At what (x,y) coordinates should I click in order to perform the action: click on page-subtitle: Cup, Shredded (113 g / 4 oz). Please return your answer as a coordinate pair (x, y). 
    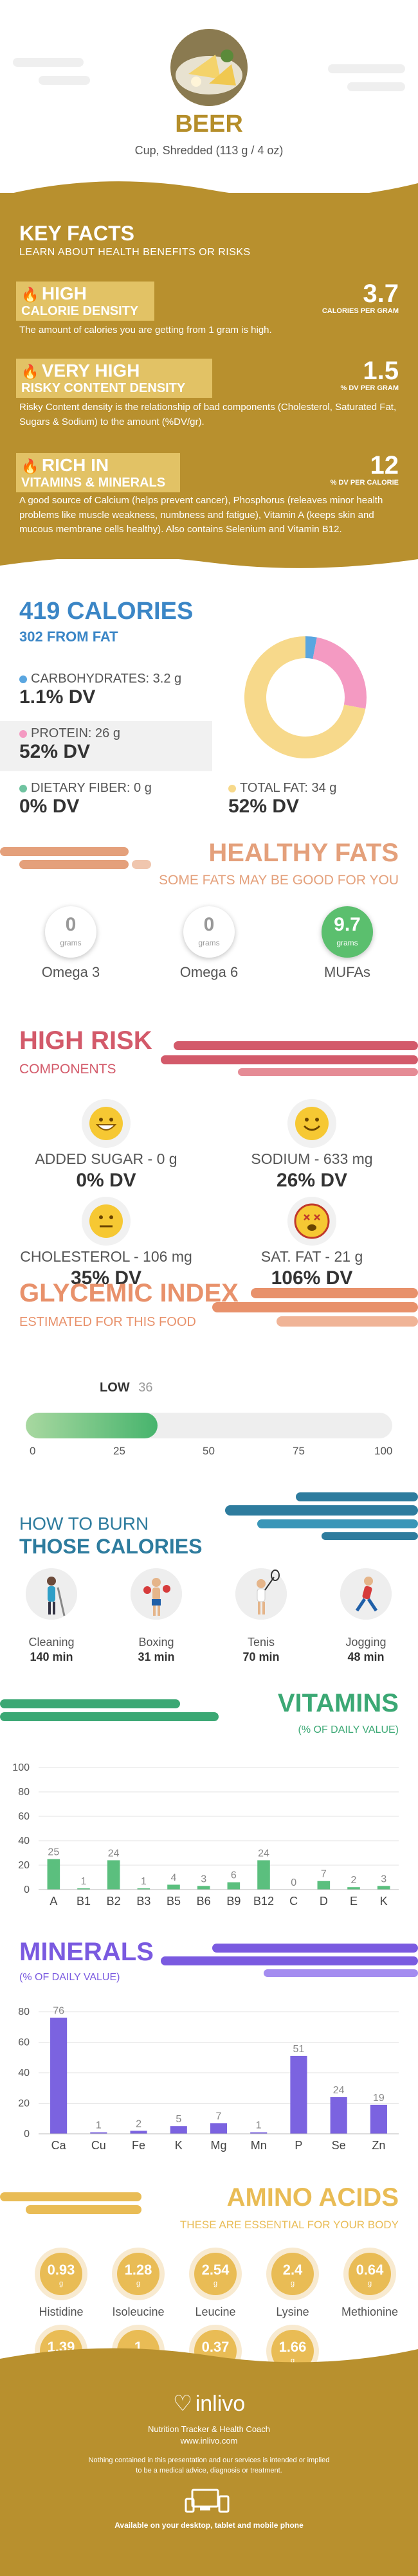
    Looking at the image, I should click on (209, 150).